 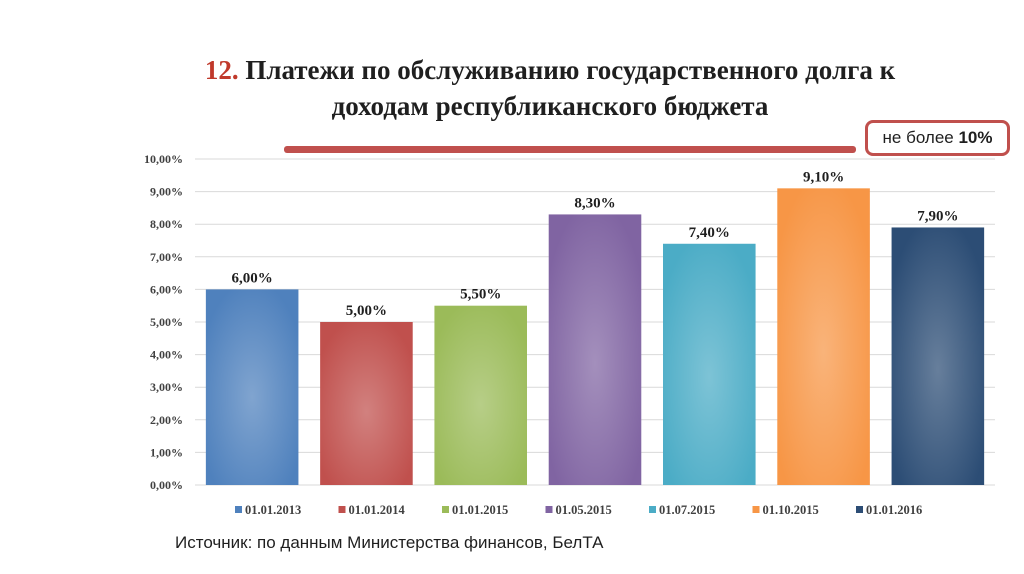 What do you see at coordinates (975, 137) in the screenshot?
I see `limit-value: 10%` at bounding box center [975, 137].